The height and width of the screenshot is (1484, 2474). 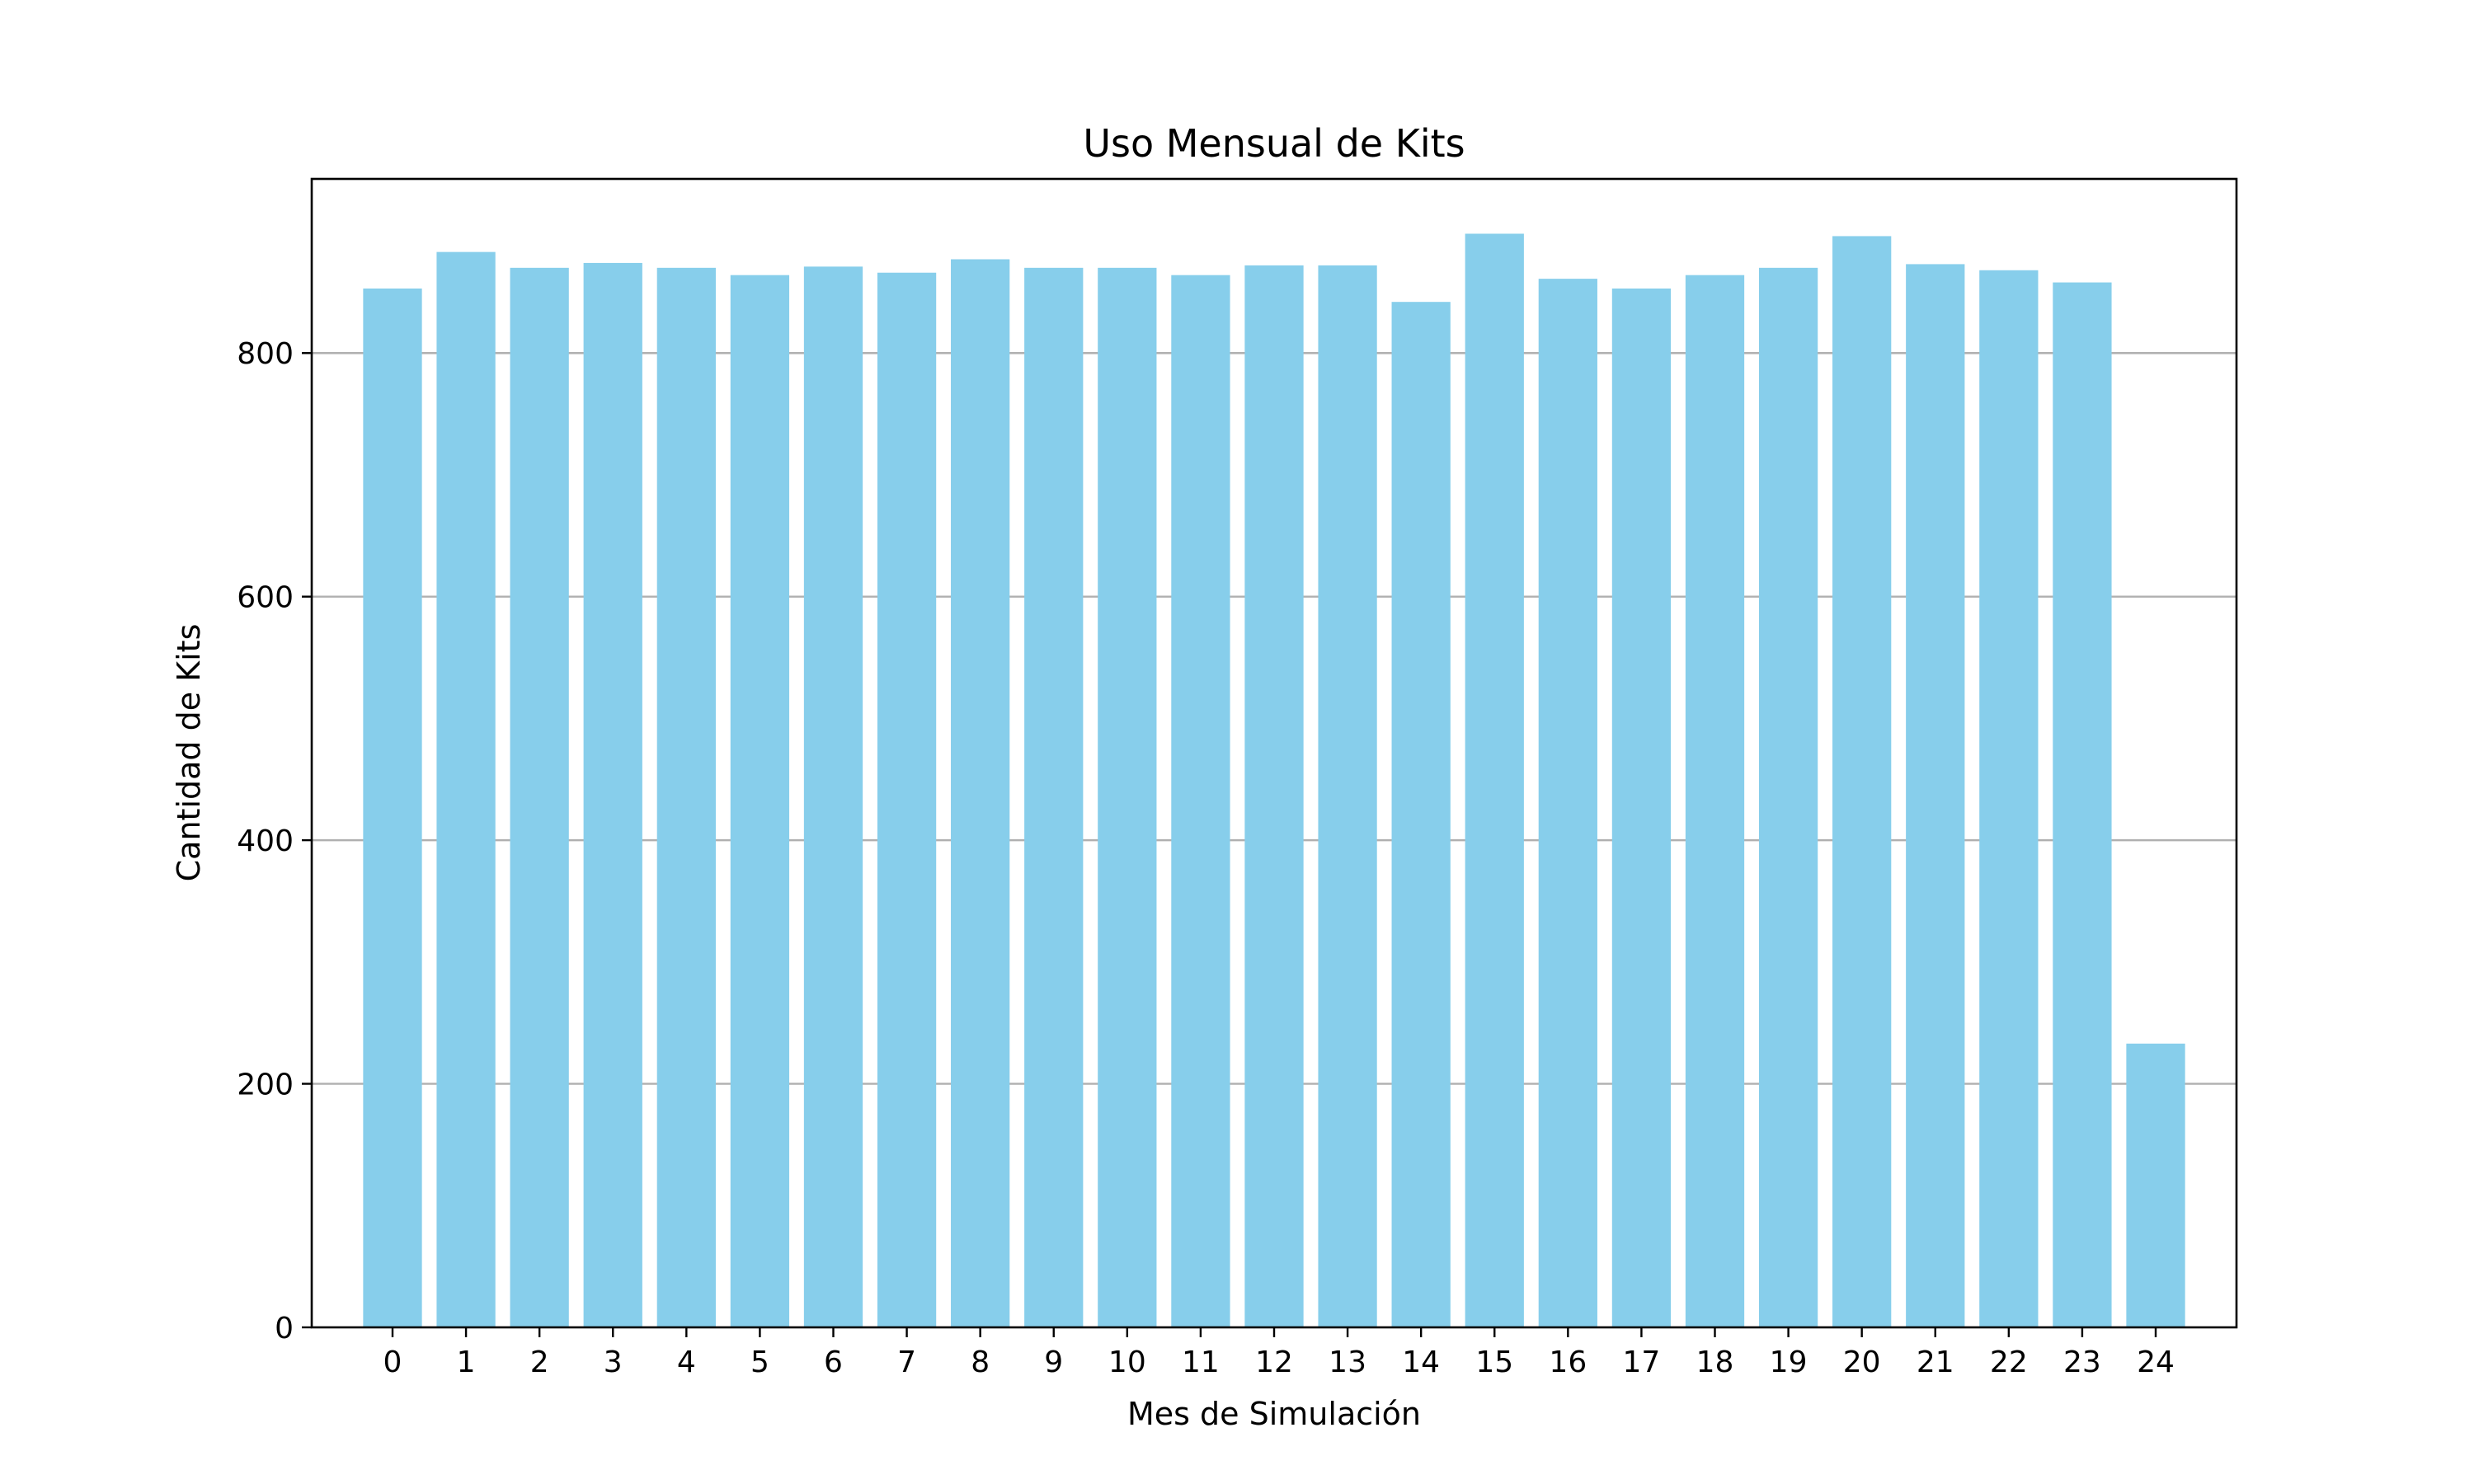 What do you see at coordinates (833, 1362) in the screenshot?
I see `x-tick-label: 6` at bounding box center [833, 1362].